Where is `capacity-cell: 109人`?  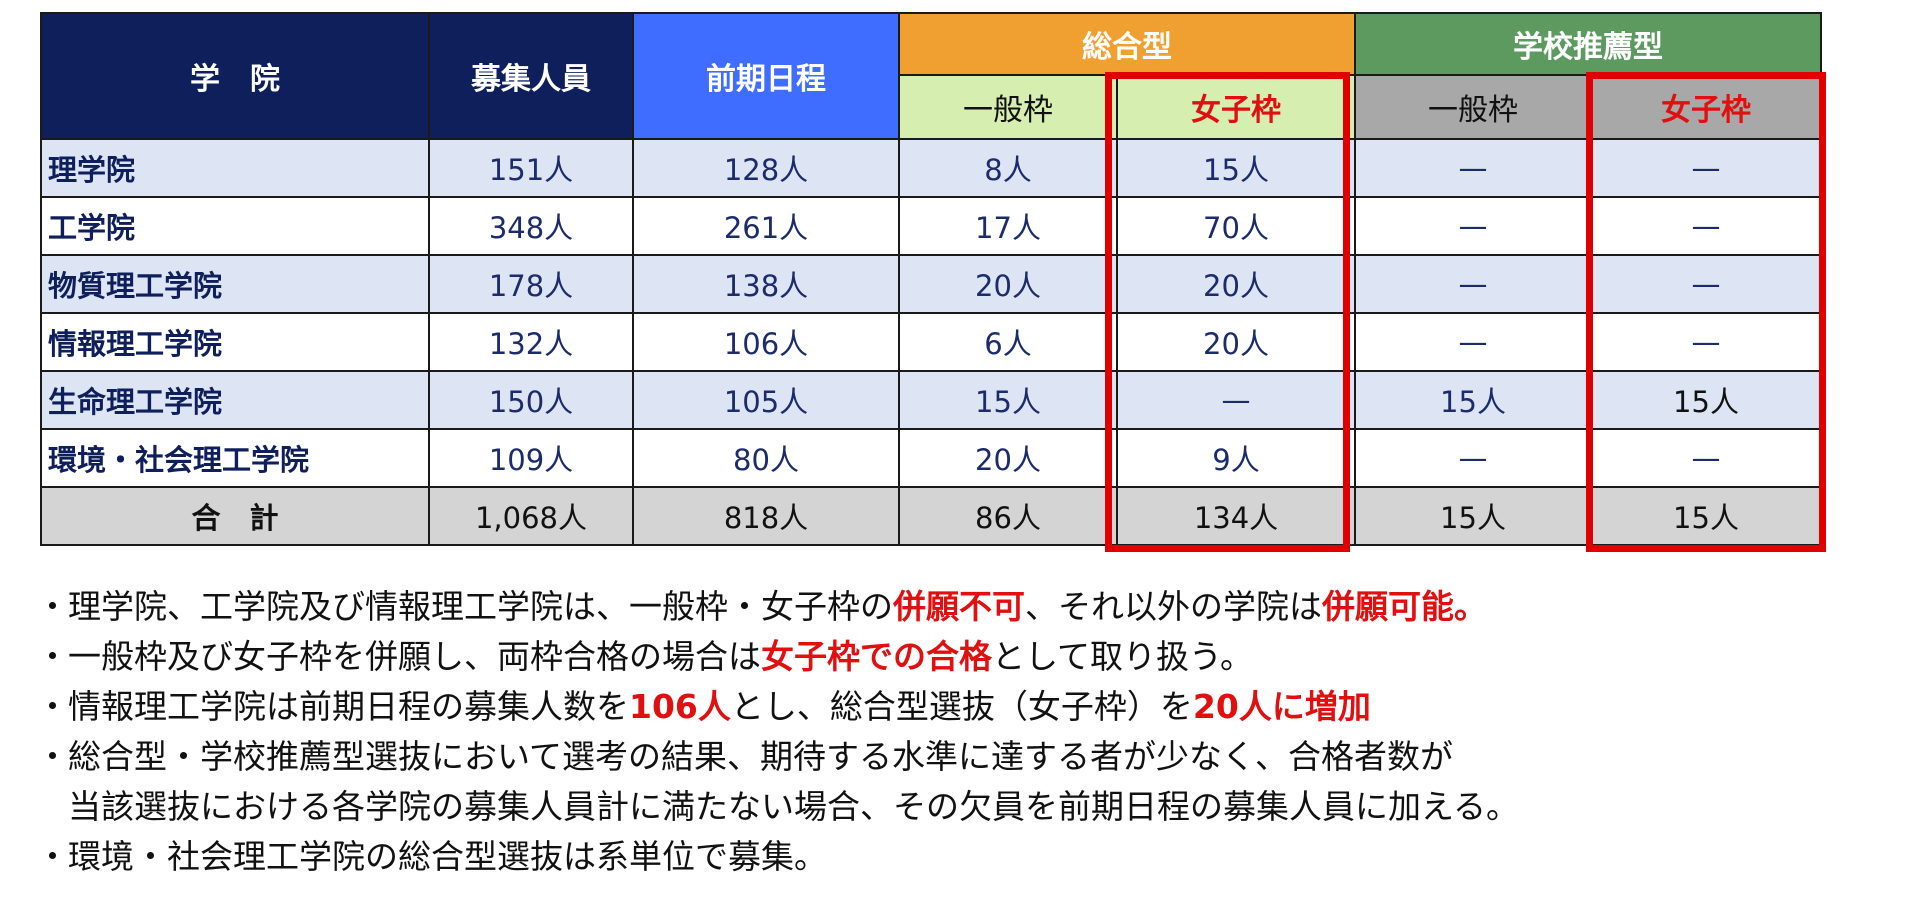
capacity-cell: 109人 is located at coordinates (531, 458).